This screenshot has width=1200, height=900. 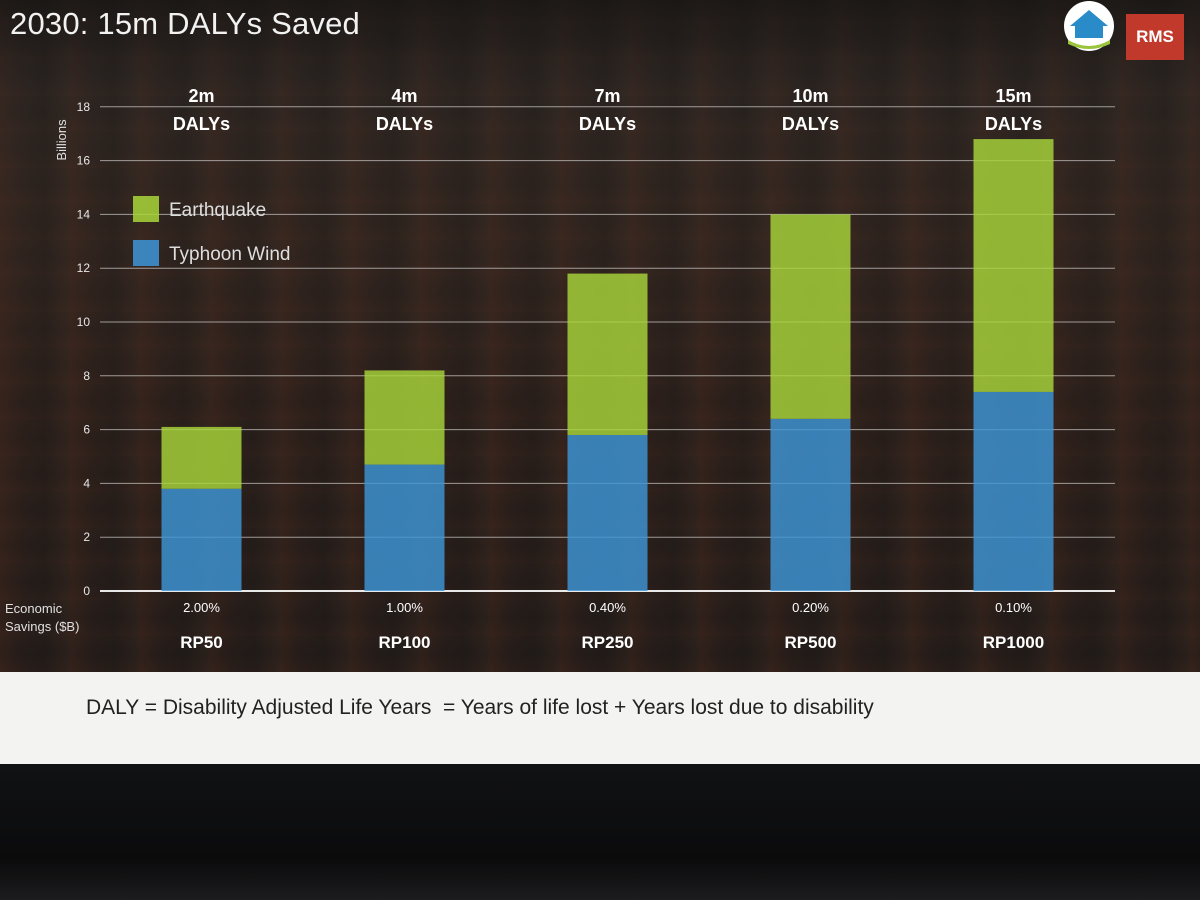 I want to click on house-logo-icon, so click(x=1089, y=26).